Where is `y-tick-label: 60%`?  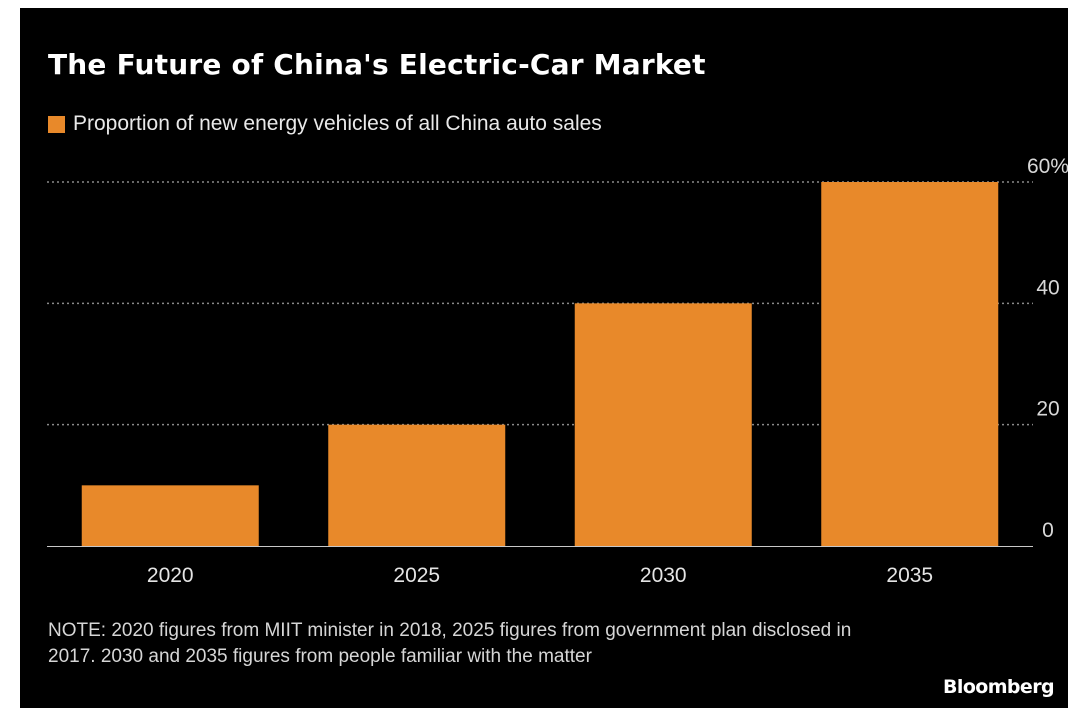 y-tick-label: 60% is located at coordinates (1047, 166).